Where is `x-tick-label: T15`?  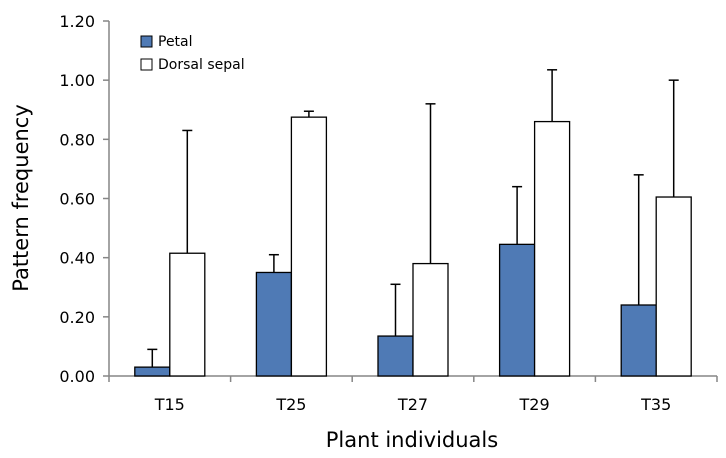 x-tick-label: T15 is located at coordinates (169, 404).